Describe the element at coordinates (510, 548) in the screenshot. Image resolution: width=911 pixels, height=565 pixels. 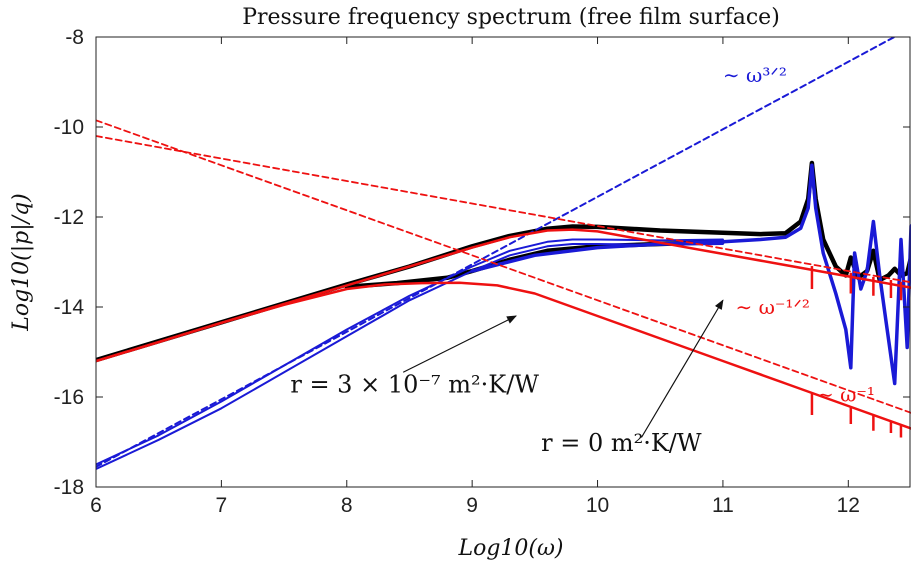
I see `x-axis-label: Log10(ω)` at that location.